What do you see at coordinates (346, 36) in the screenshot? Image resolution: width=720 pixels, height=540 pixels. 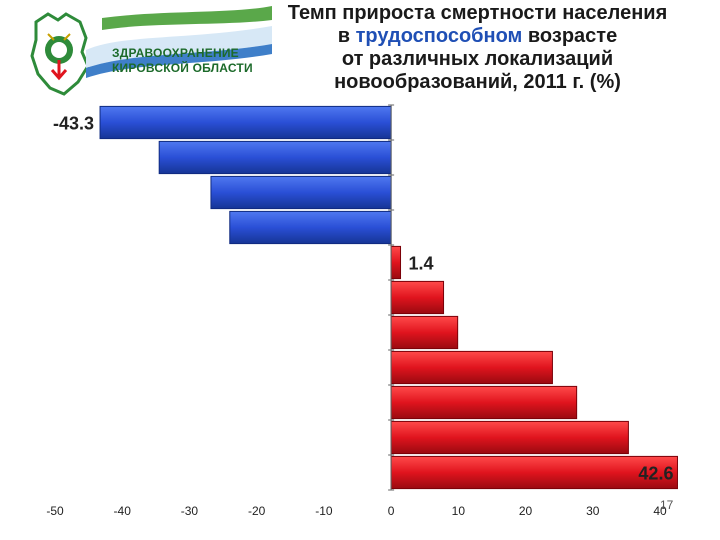 I see `title-line-2-start: в` at bounding box center [346, 36].